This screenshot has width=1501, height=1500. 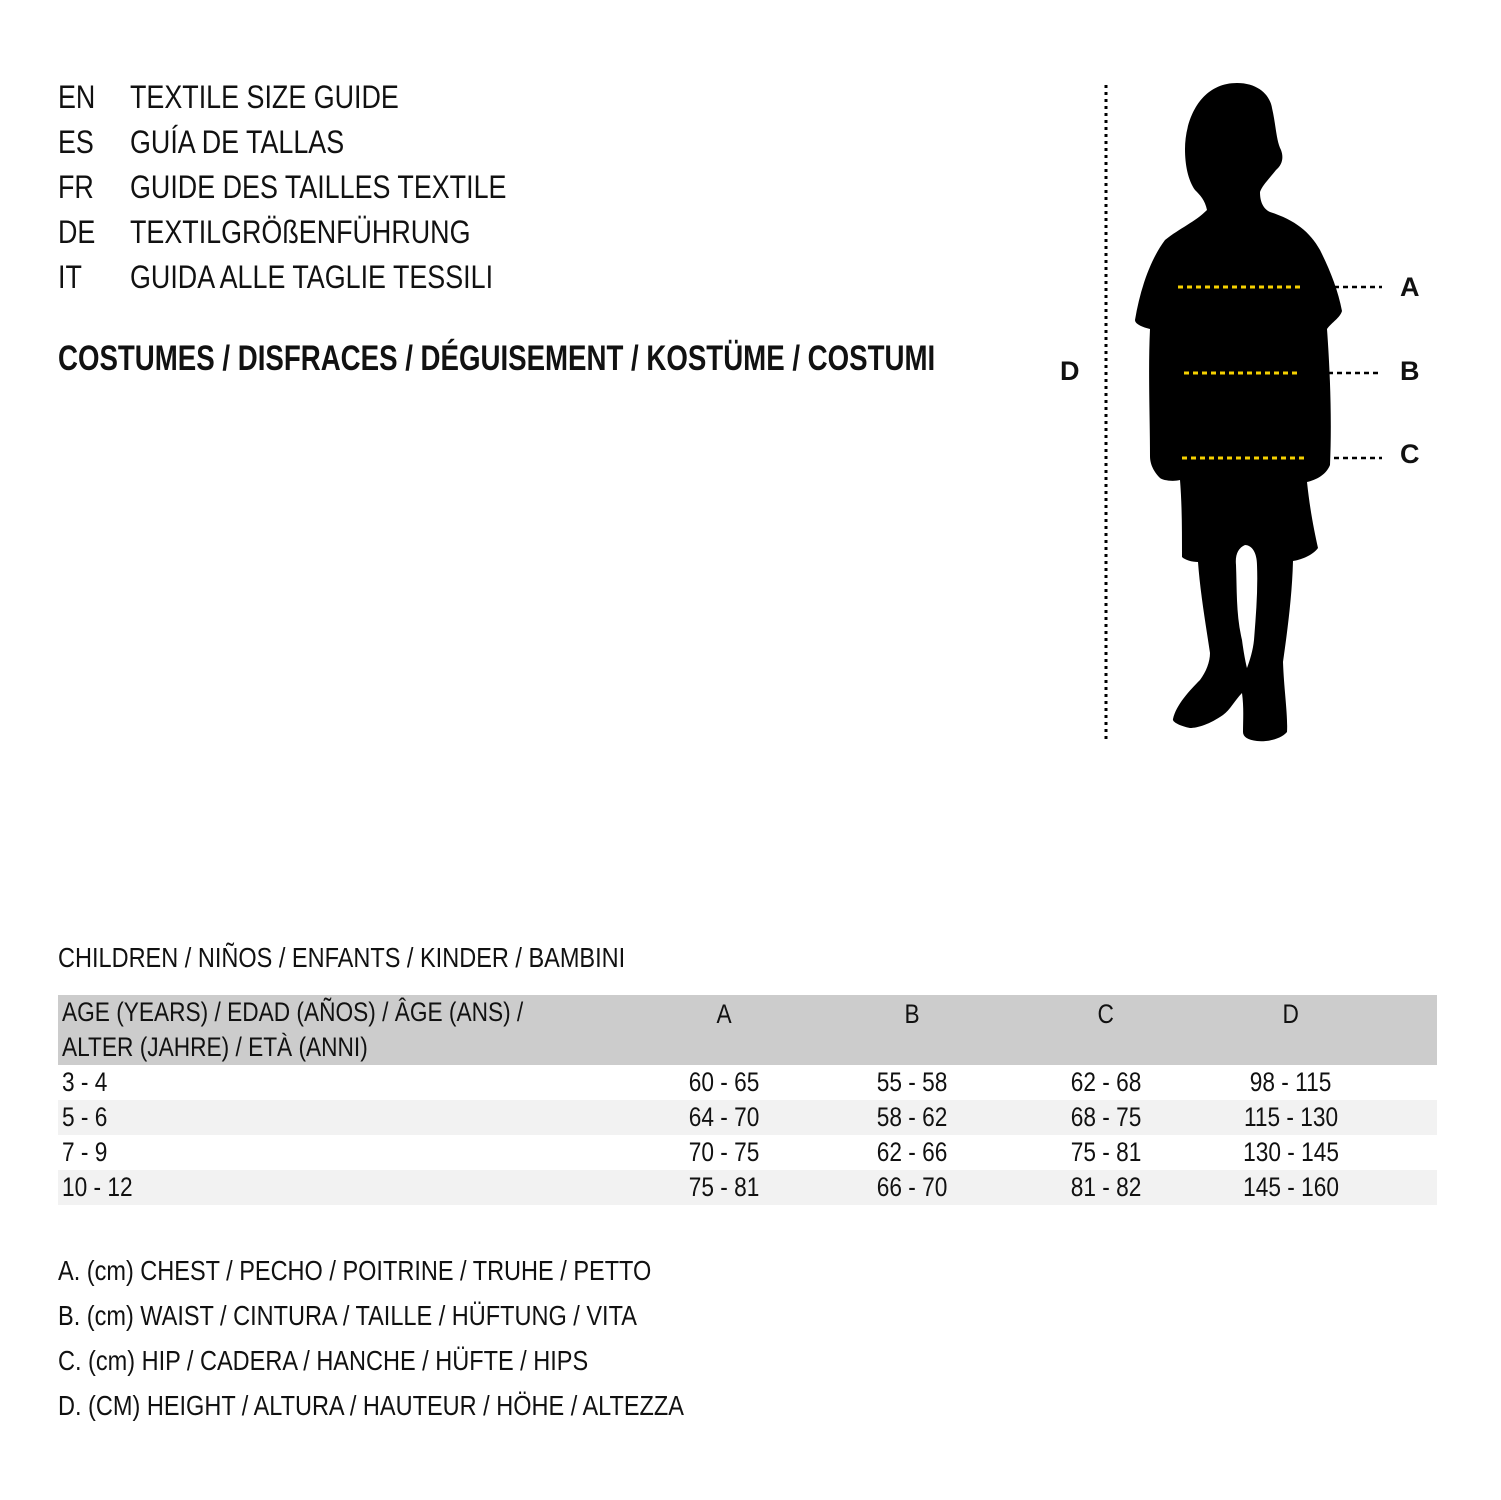 I want to click on cell-b: 62 - 66, so click(x=912, y=1152).